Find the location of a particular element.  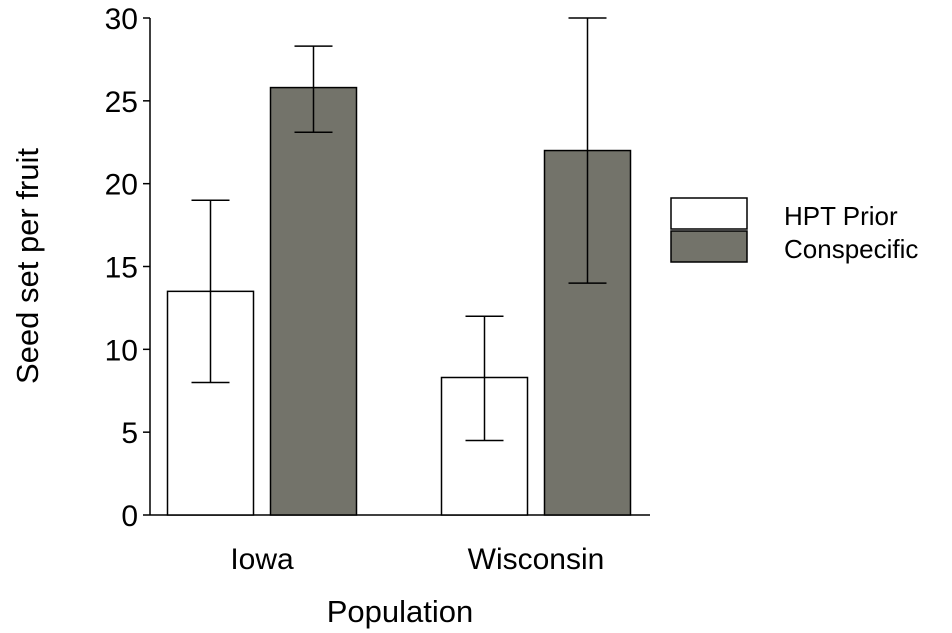

x-axis-title: Population is located at coordinates (400, 611).